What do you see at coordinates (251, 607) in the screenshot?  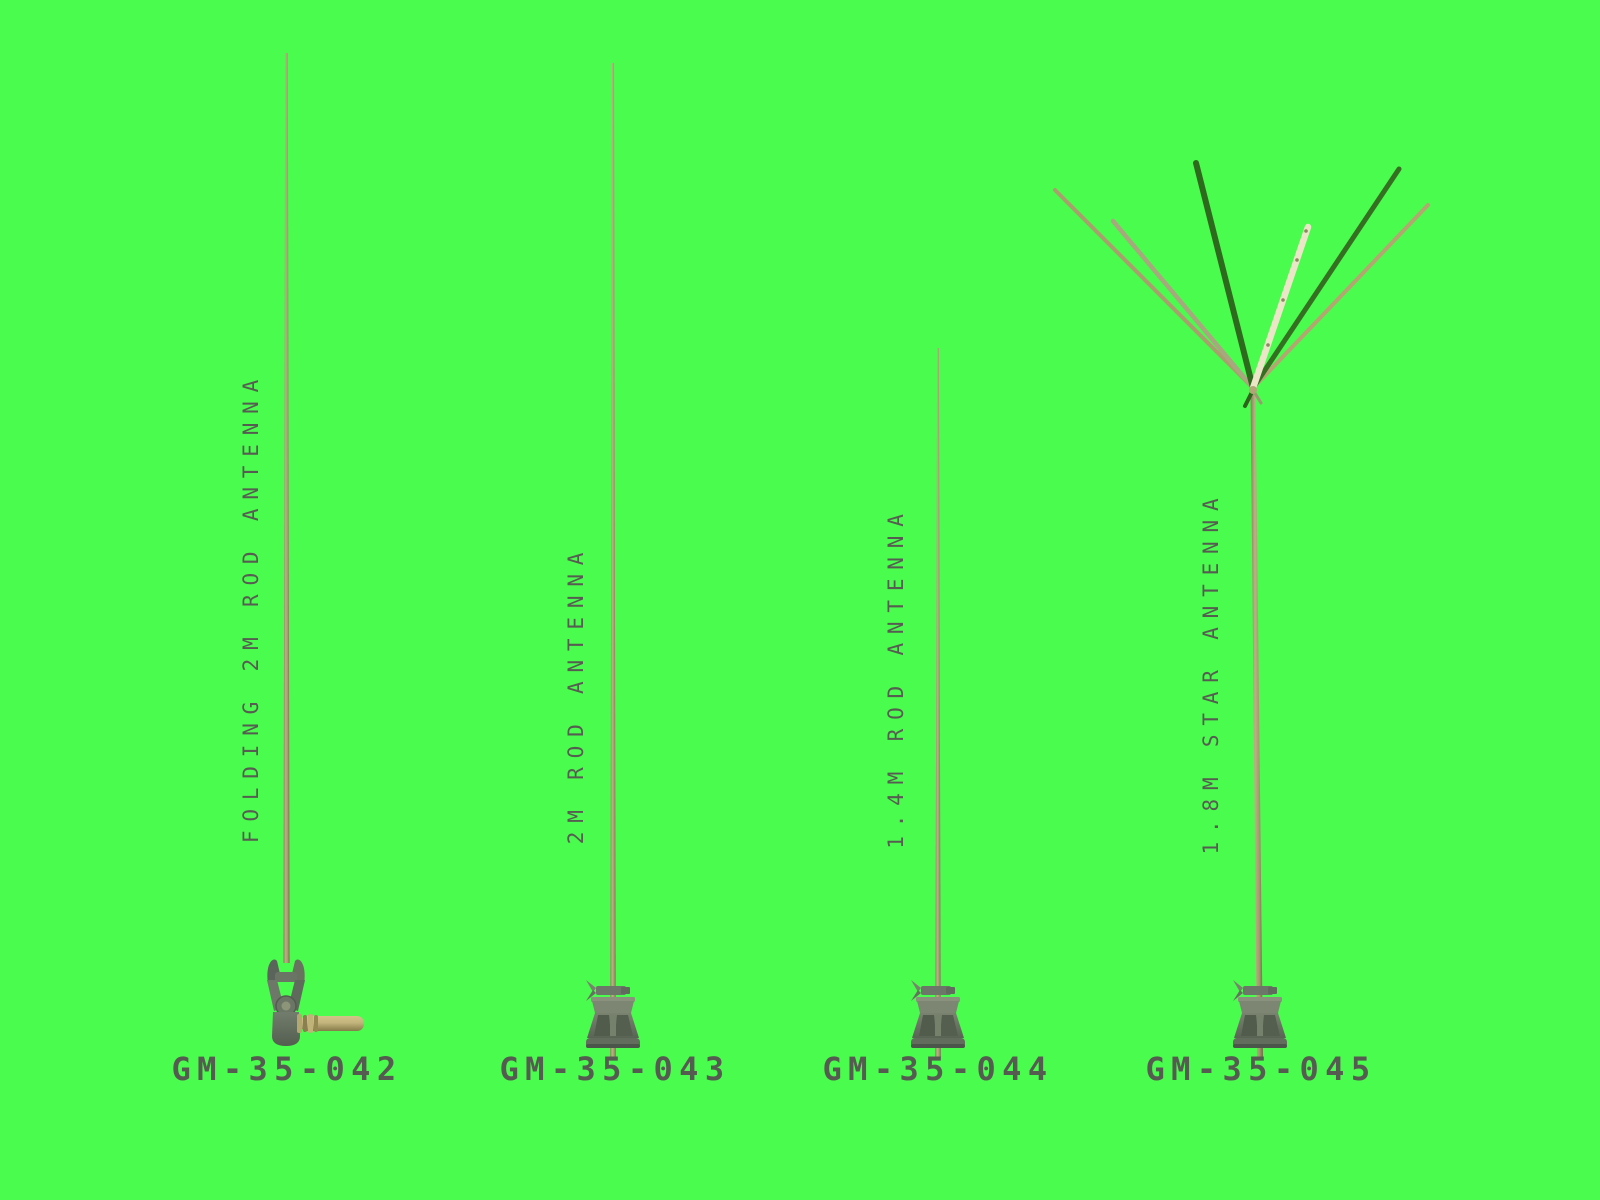 I see `label-folding-2m-rod-antenna: FOLDING 2M ROD ANTENNA` at bounding box center [251, 607].